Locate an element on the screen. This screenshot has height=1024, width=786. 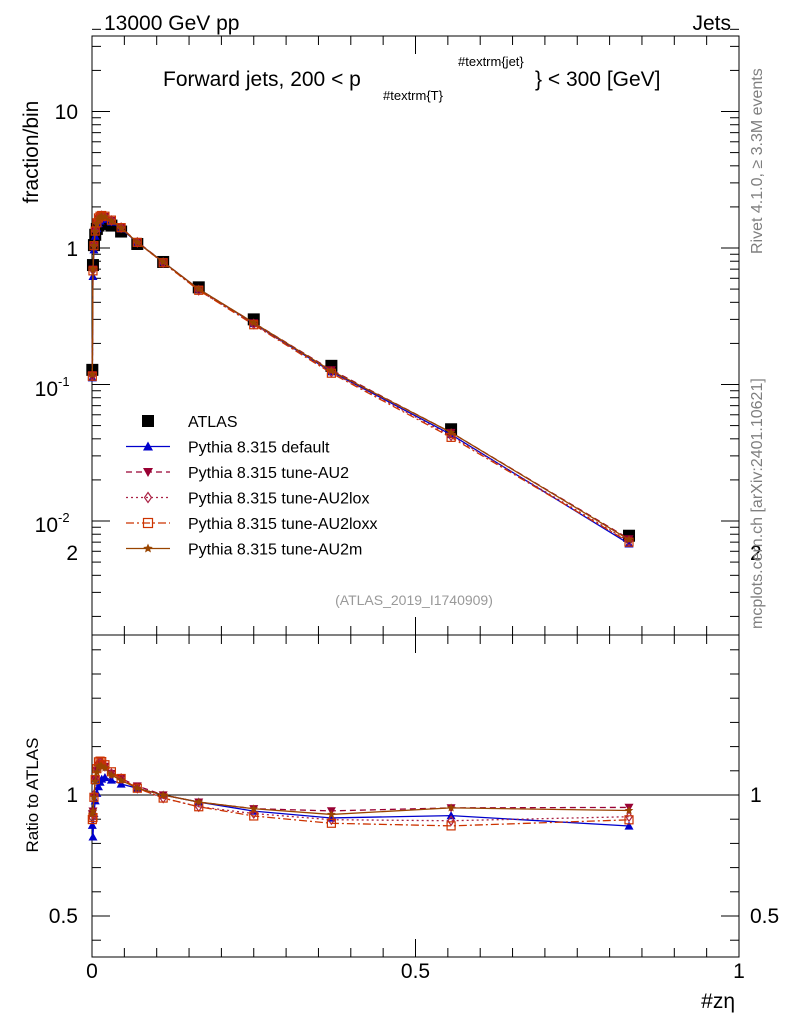
xtick-label: 0 is located at coordinates (92, 971).